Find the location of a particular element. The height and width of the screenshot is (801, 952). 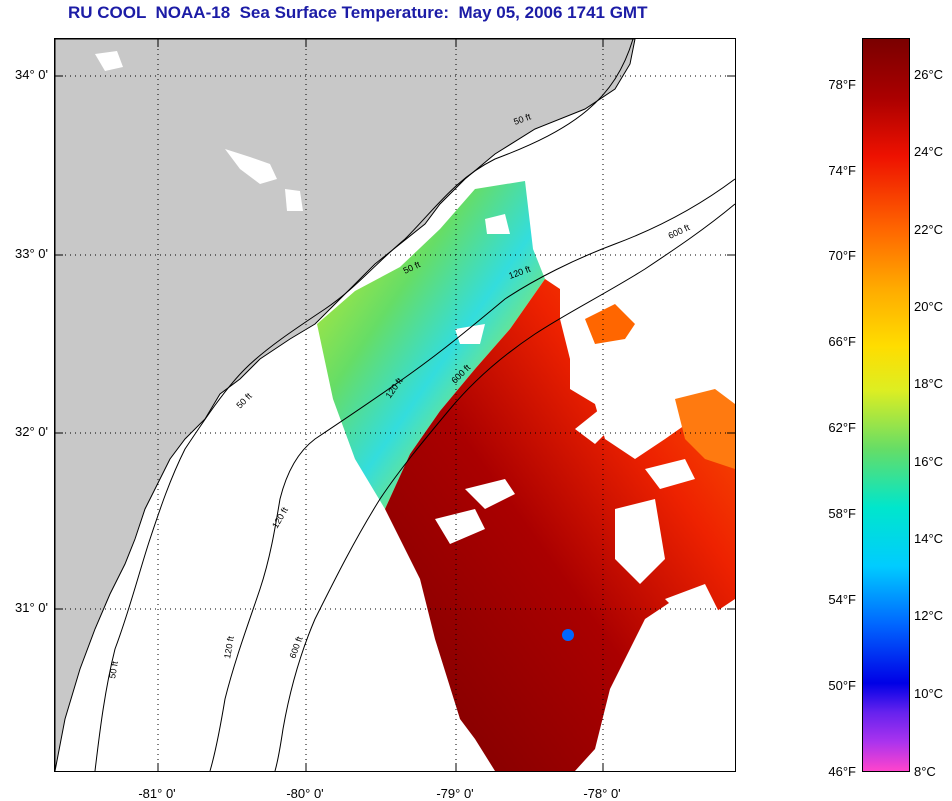

sst-patch-ne is located at coordinates (610, 324).